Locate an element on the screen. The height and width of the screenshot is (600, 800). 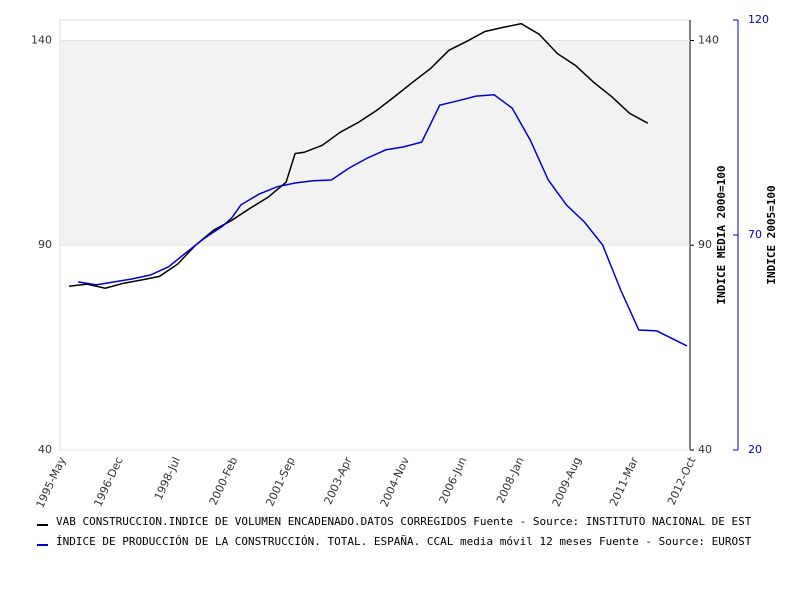
y-axis-title: INDICE MEDIA 2000=100 is located at coordinates (721, 234).